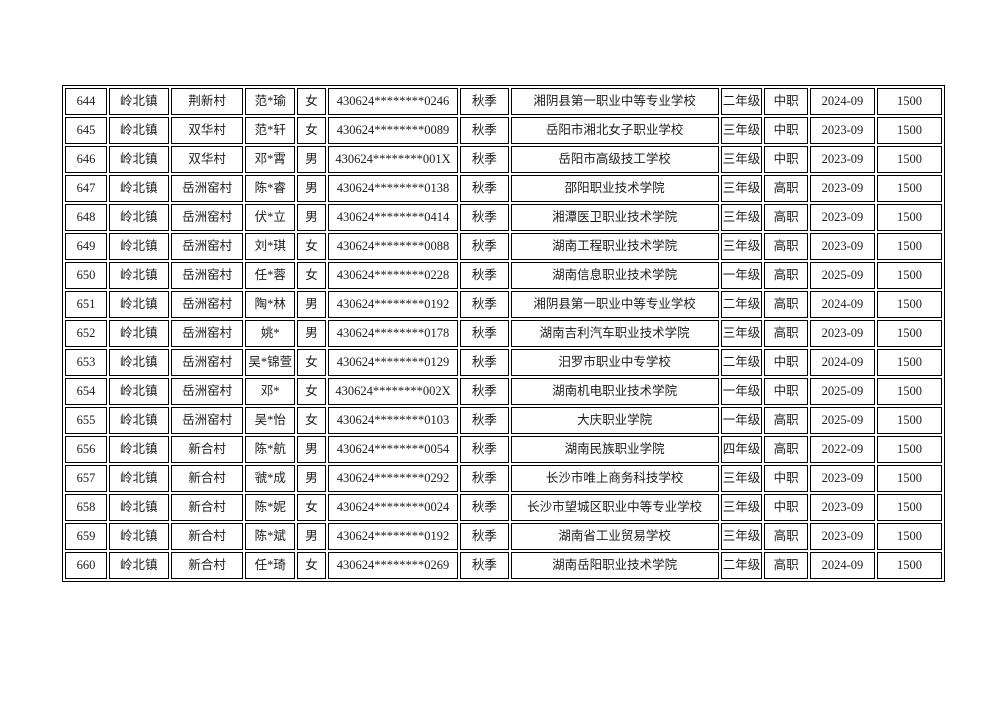 This screenshot has width=1000, height=706. Describe the element at coordinates (393, 217) in the screenshot. I see `cell-id-number: 430624********0414` at that location.